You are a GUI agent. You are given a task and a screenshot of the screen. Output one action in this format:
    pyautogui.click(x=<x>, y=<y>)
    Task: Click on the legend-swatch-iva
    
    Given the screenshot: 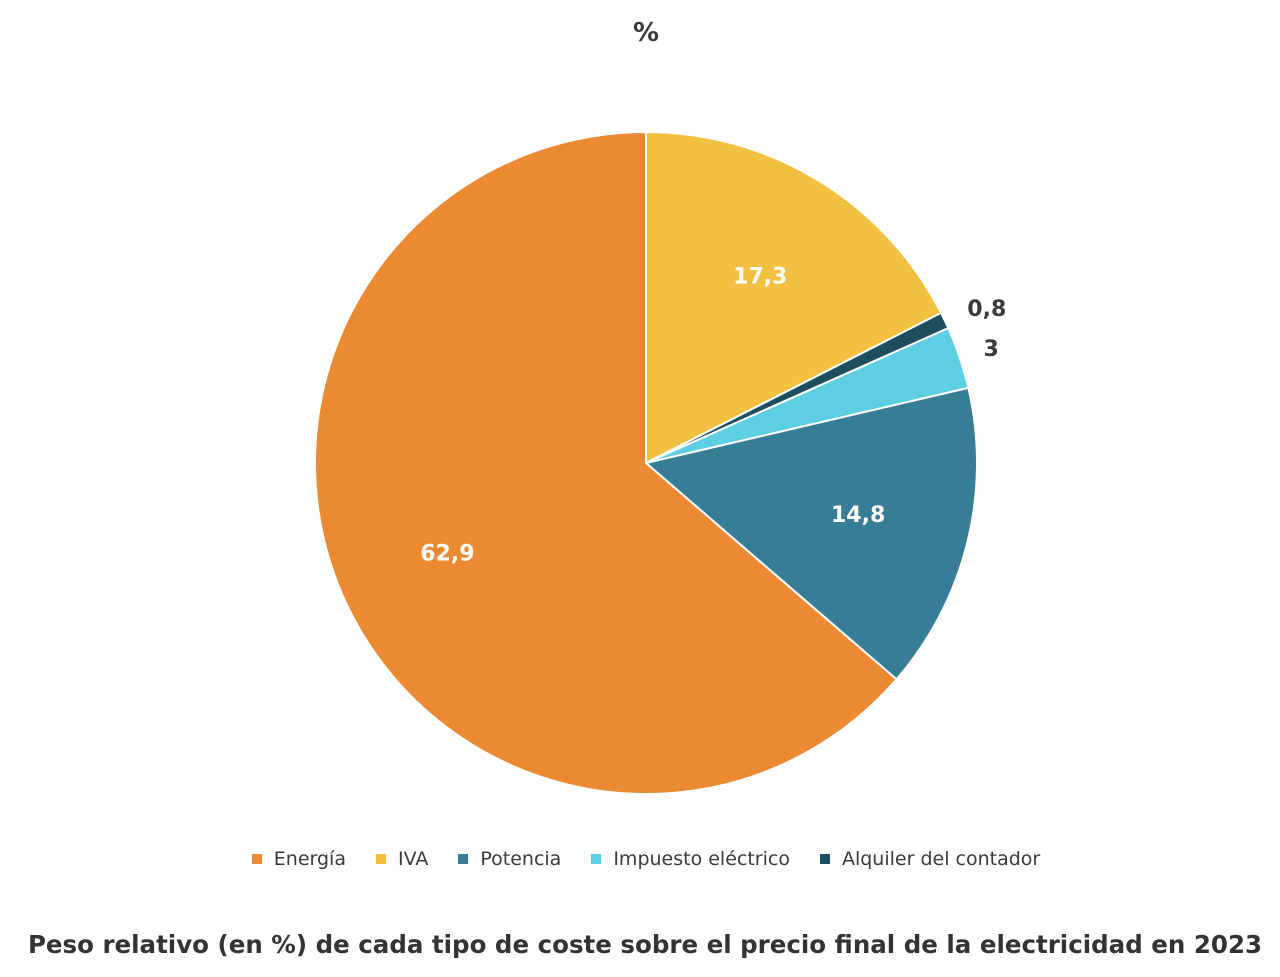 What is the action you would take?
    pyautogui.click(x=380, y=859)
    